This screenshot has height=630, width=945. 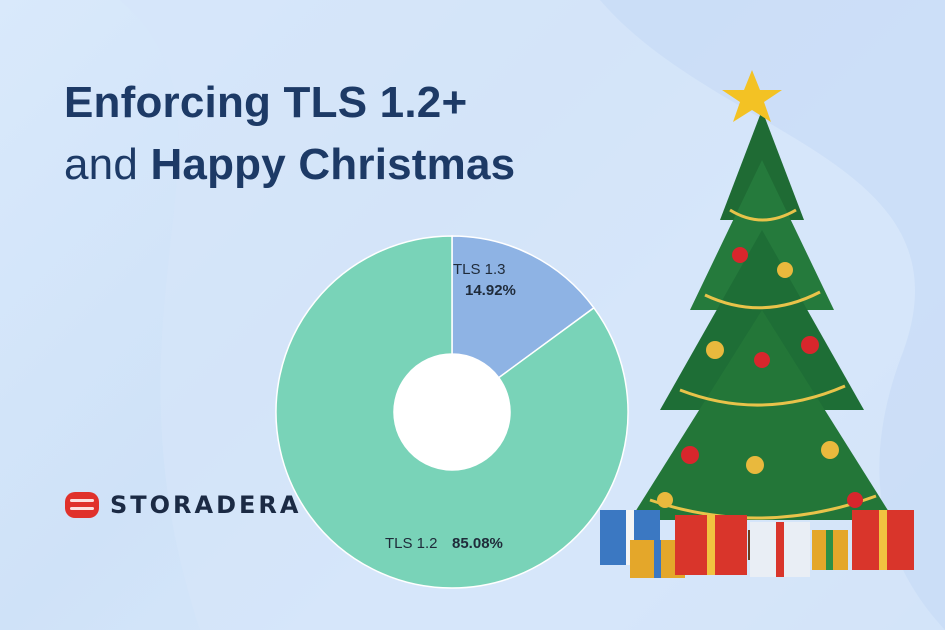 What do you see at coordinates (757, 544) in the screenshot?
I see `gift-icon` at bounding box center [757, 544].